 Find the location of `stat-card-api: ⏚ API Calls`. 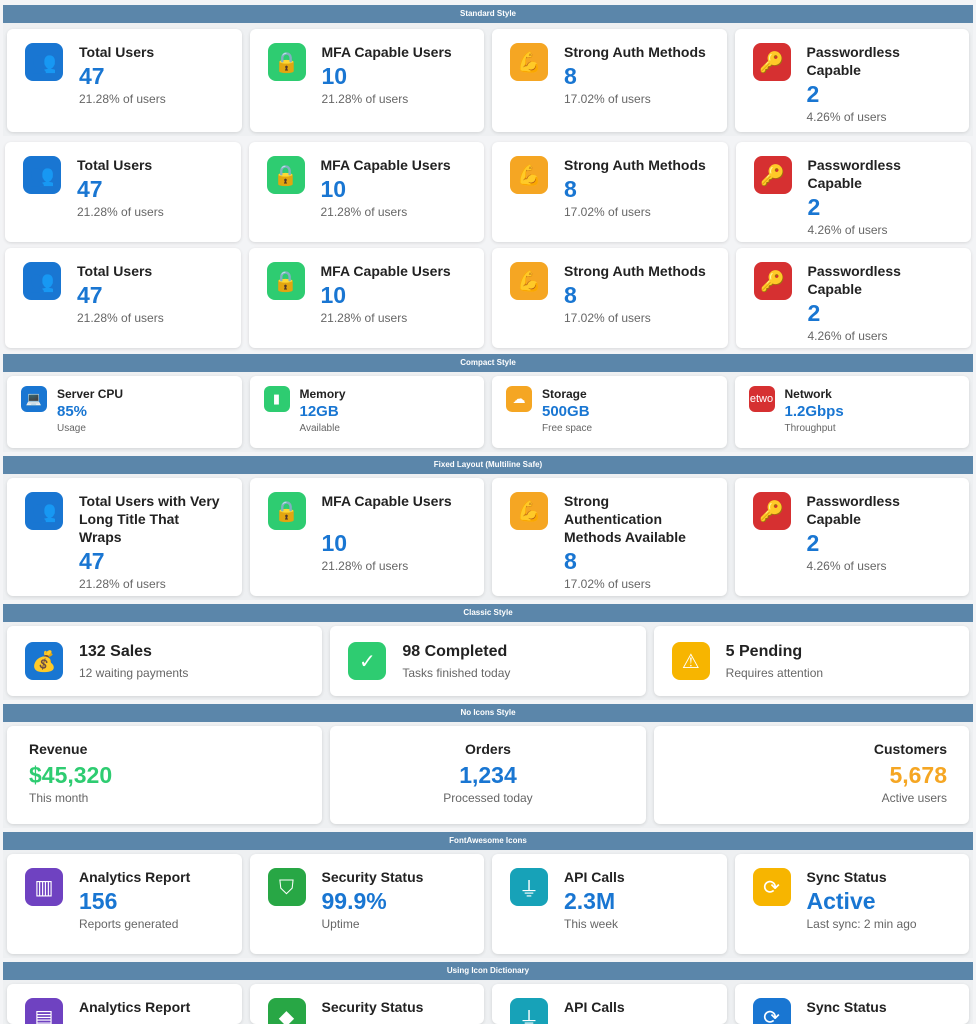

stat-card-api: ⏚ API Calls is located at coordinates (609, 1004).